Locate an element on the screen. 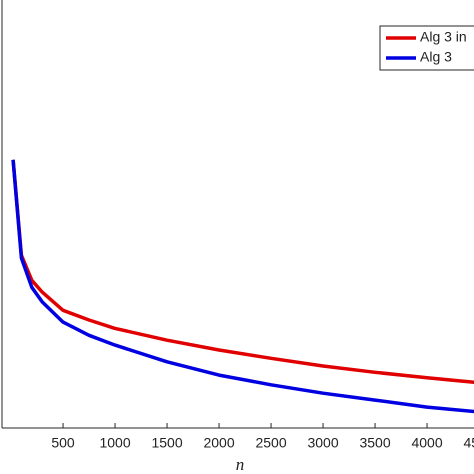 This screenshot has width=474, height=474. x-tick-label: 2000 is located at coordinates (218, 443).